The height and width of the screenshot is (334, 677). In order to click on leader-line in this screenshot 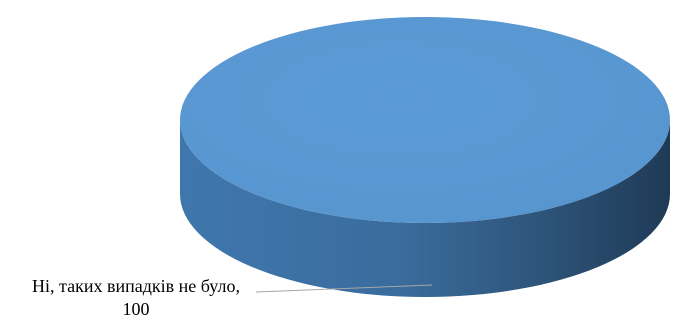, I will do `click(344, 288)`.